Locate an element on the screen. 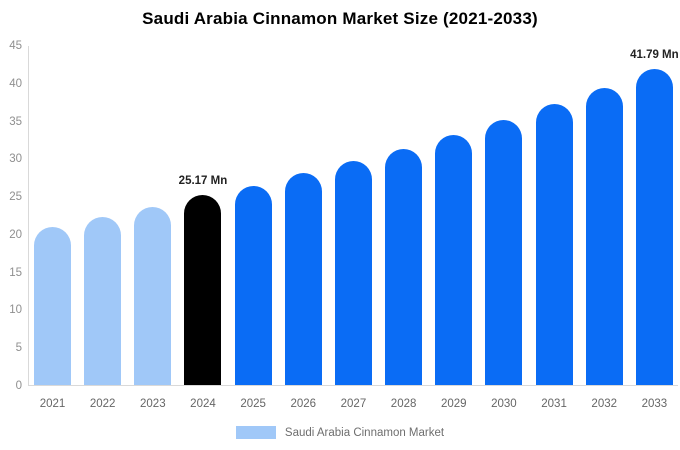 This screenshot has width=680, height=450. x-axis-label-2025: 2025 is located at coordinates (253, 404).